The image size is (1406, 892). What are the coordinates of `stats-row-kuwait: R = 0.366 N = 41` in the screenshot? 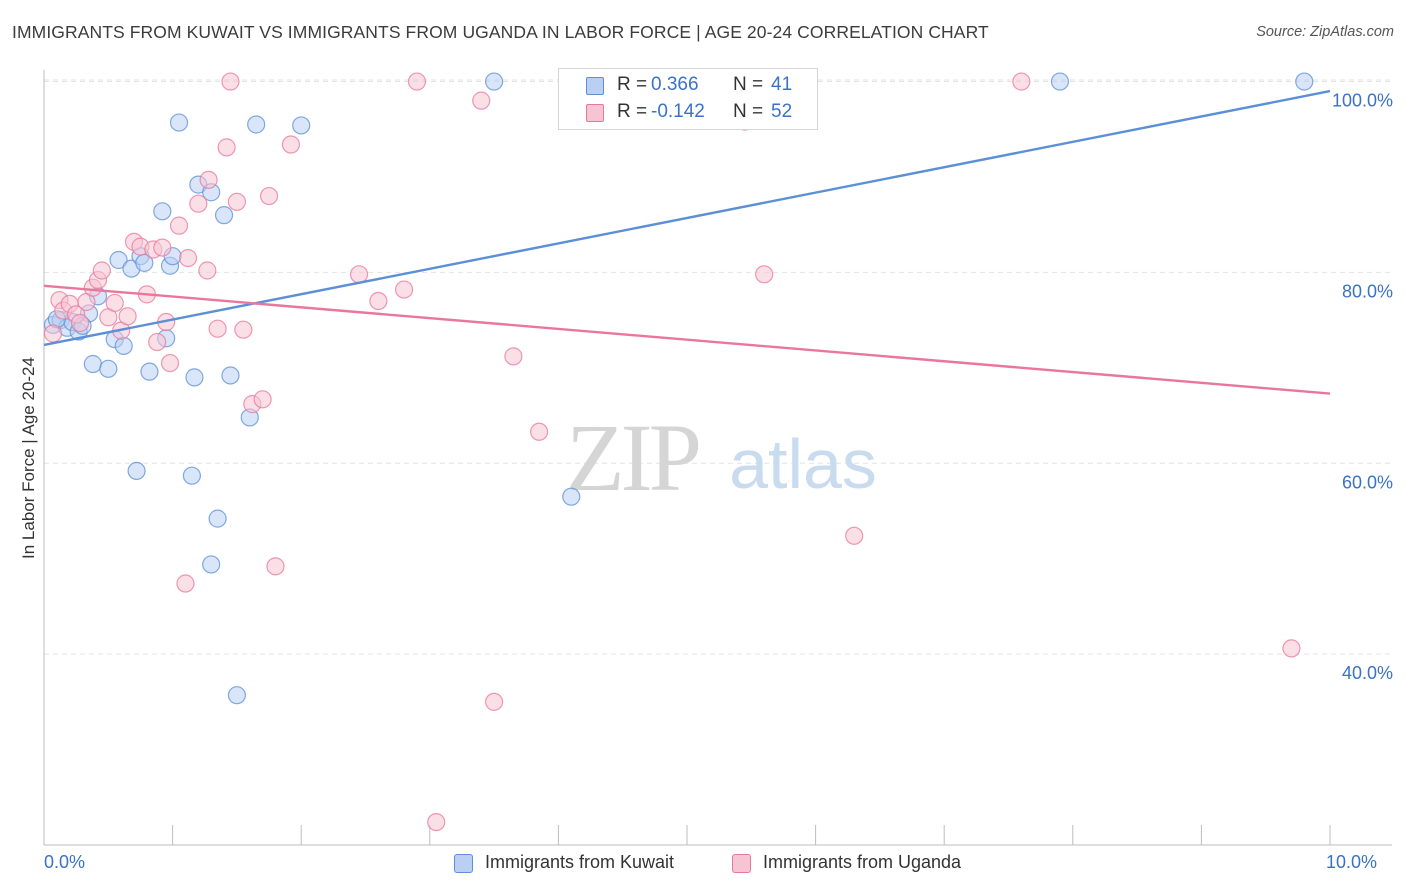 It's located at (688, 86).